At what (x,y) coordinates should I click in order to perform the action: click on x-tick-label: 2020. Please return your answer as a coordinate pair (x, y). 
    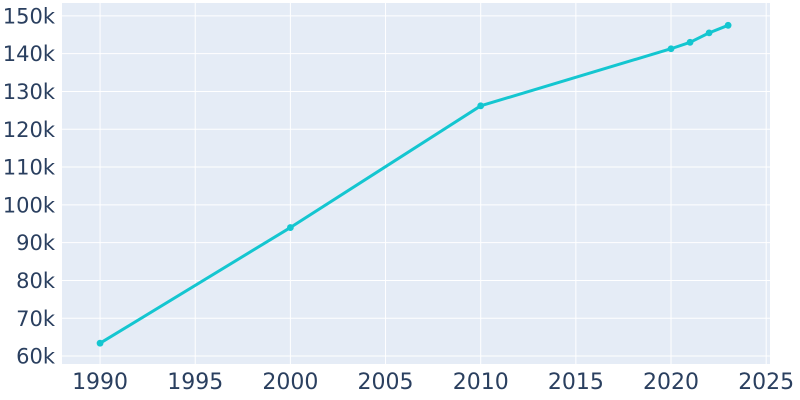
    Looking at the image, I should click on (671, 382).